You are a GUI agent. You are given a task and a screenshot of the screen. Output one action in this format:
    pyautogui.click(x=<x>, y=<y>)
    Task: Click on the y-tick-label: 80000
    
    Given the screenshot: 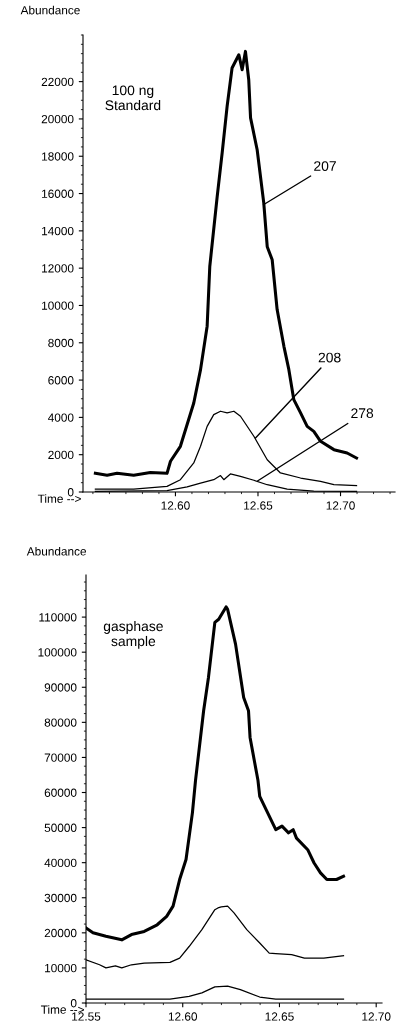 What is the action you would take?
    pyautogui.click(x=60, y=722)
    